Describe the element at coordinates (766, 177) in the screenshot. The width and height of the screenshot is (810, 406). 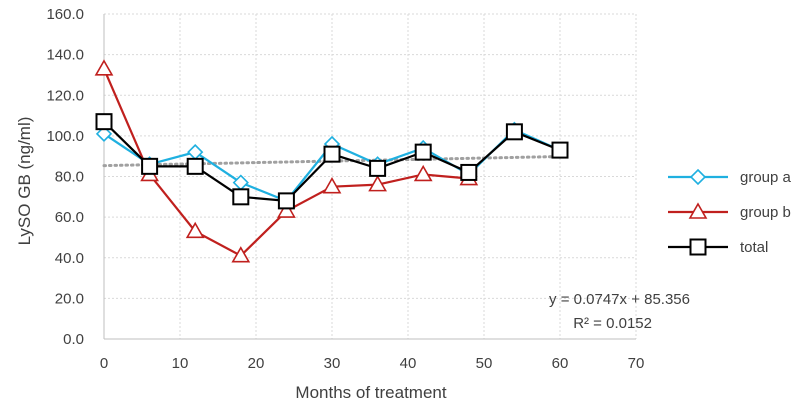
I see `legend-label-group-a: group a` at that location.